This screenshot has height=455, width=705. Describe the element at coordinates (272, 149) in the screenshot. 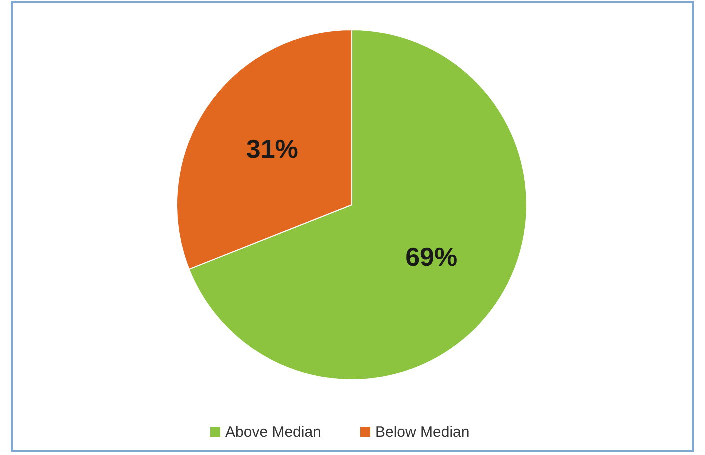

I see `data-label: 31%` at that location.